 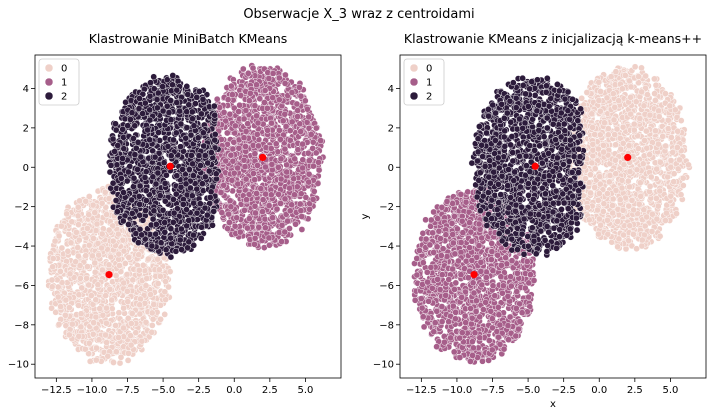 What do you see at coordinates (199, 390) in the screenshot?
I see `x-tick-label: −2.5` at bounding box center [199, 390].